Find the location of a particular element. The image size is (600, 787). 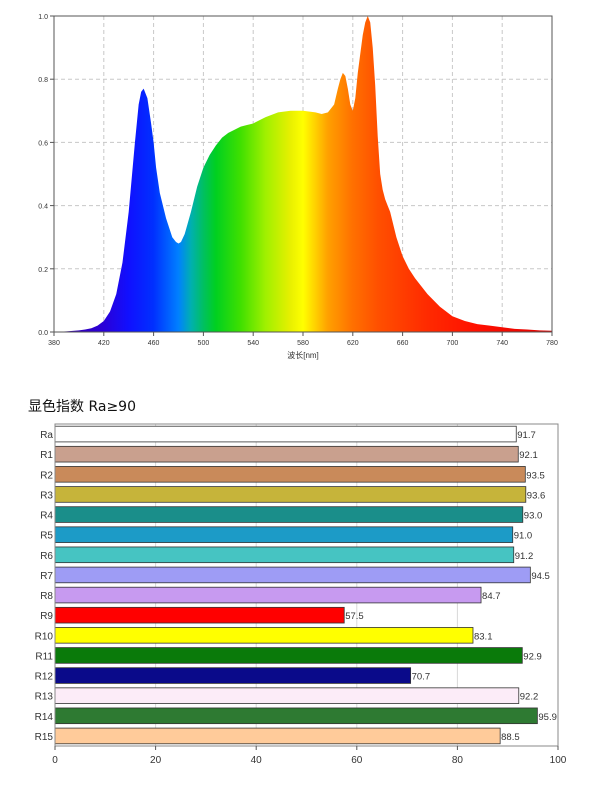

cri-bar-r7 is located at coordinates (292, 575).